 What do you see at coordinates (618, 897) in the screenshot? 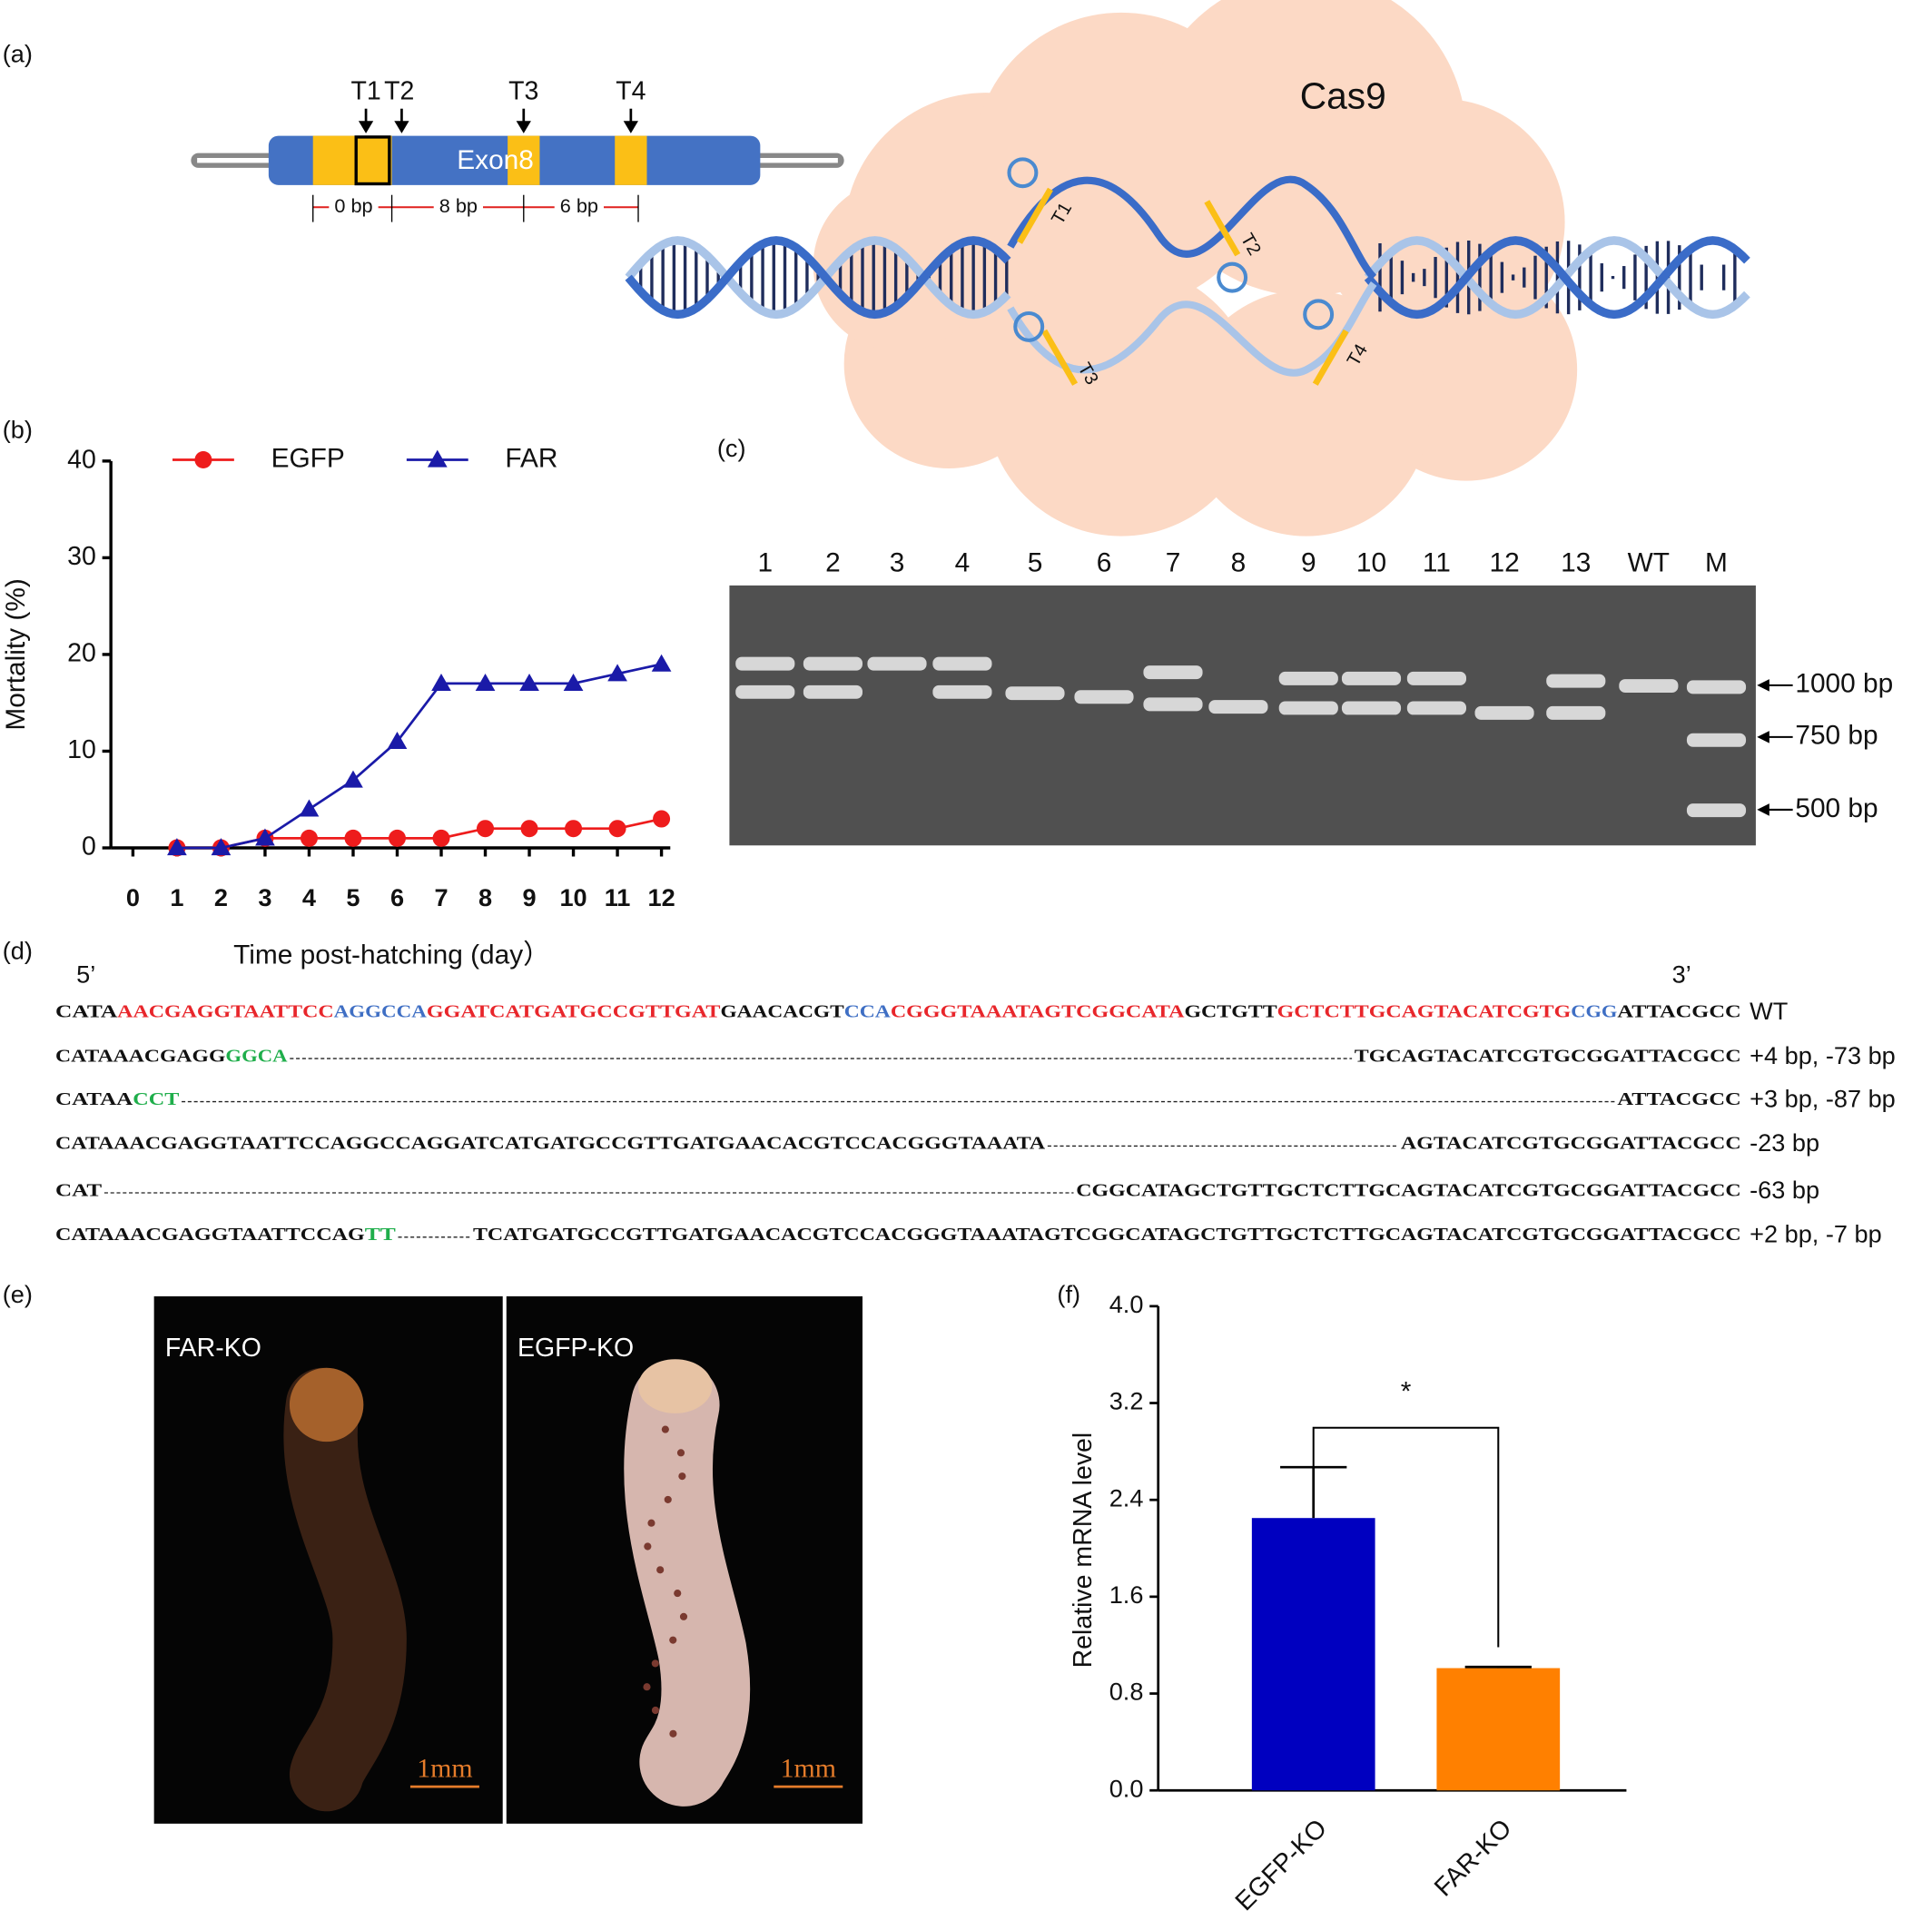
I see `x-tick-label: 11` at bounding box center [618, 897].